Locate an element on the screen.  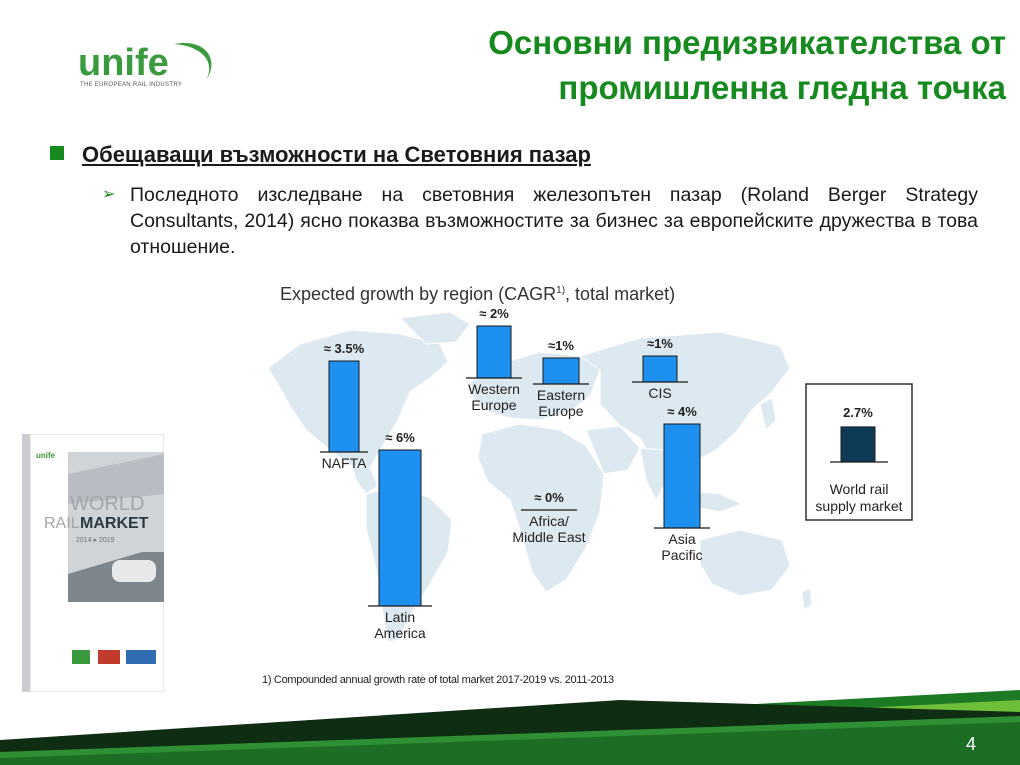
region-label-3-0: Eastern is located at coordinates (561, 395).